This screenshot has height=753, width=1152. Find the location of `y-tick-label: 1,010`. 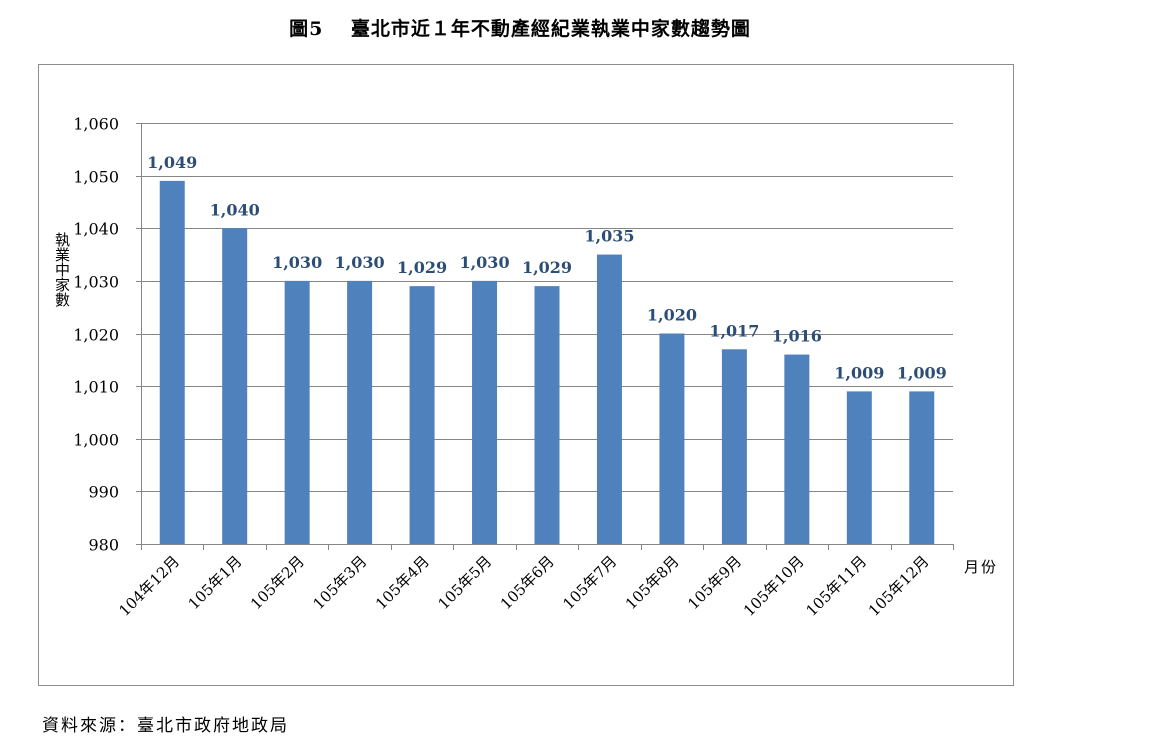

y-tick-label: 1,010 is located at coordinates (96, 387).